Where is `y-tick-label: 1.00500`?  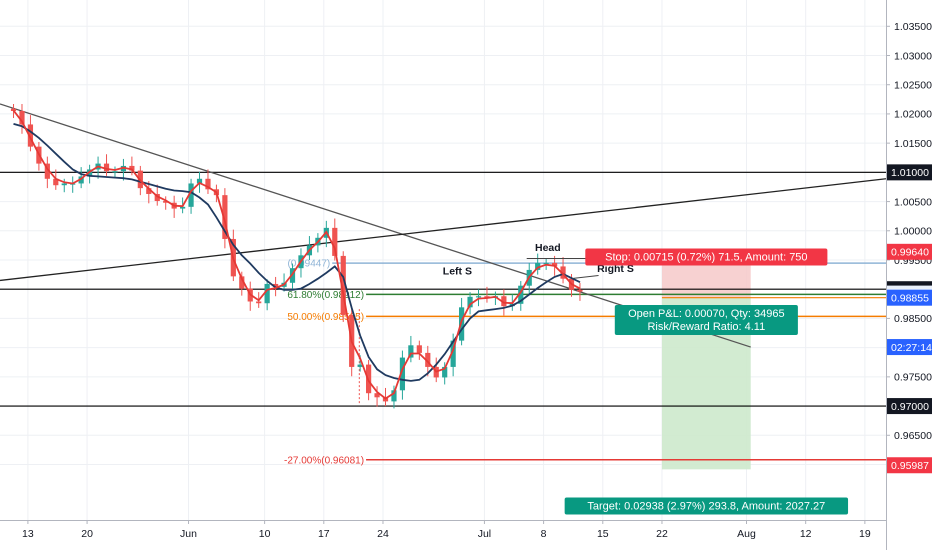
y-tick-label: 1.00500 is located at coordinates (913, 202).